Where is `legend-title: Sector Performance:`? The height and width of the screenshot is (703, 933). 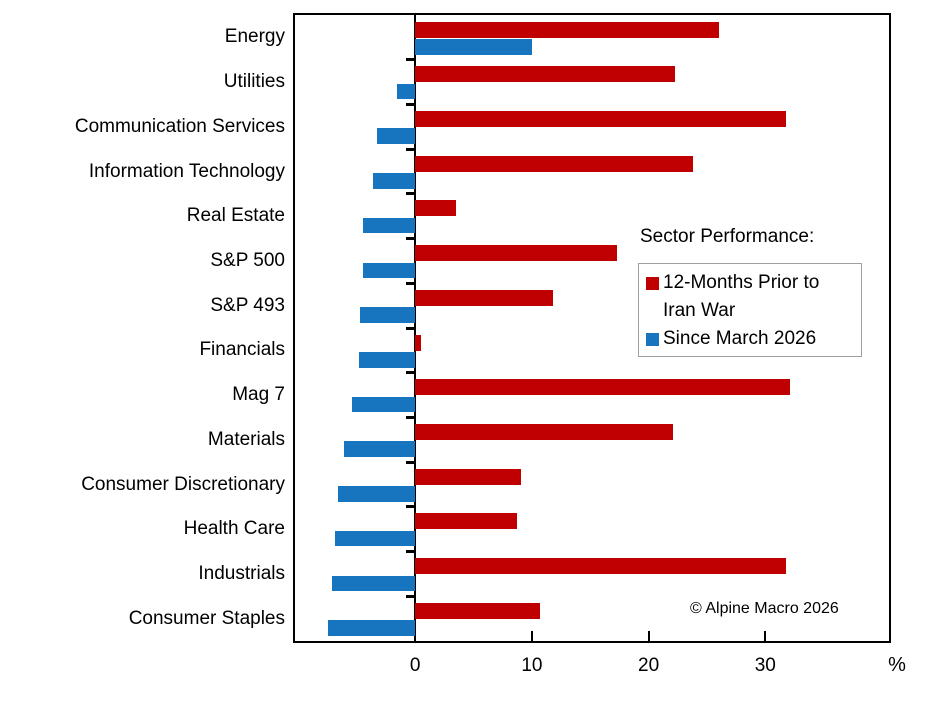 legend-title: Sector Performance: is located at coordinates (727, 236).